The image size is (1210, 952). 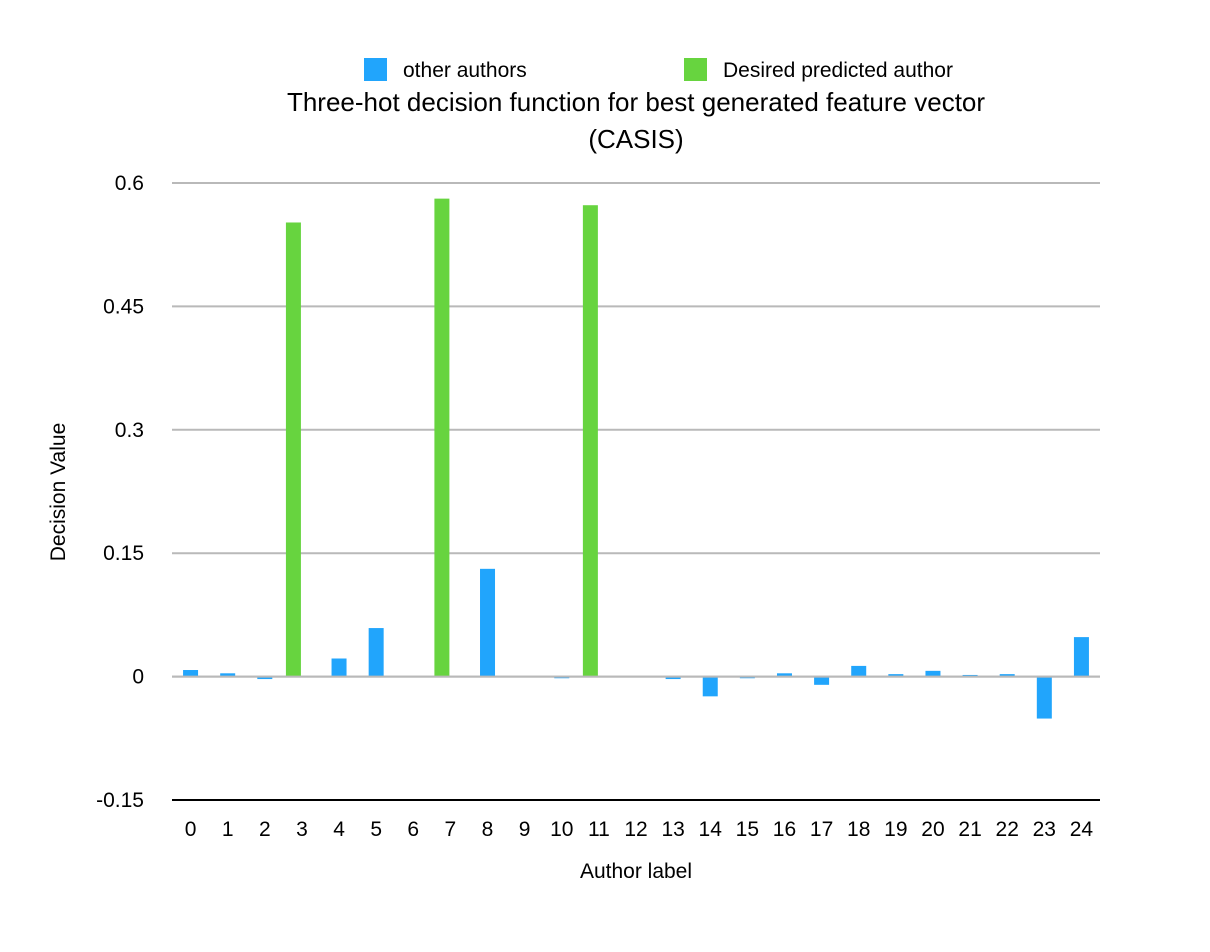 What do you see at coordinates (932, 829) in the screenshot?
I see `x-tick-label: 20` at bounding box center [932, 829].